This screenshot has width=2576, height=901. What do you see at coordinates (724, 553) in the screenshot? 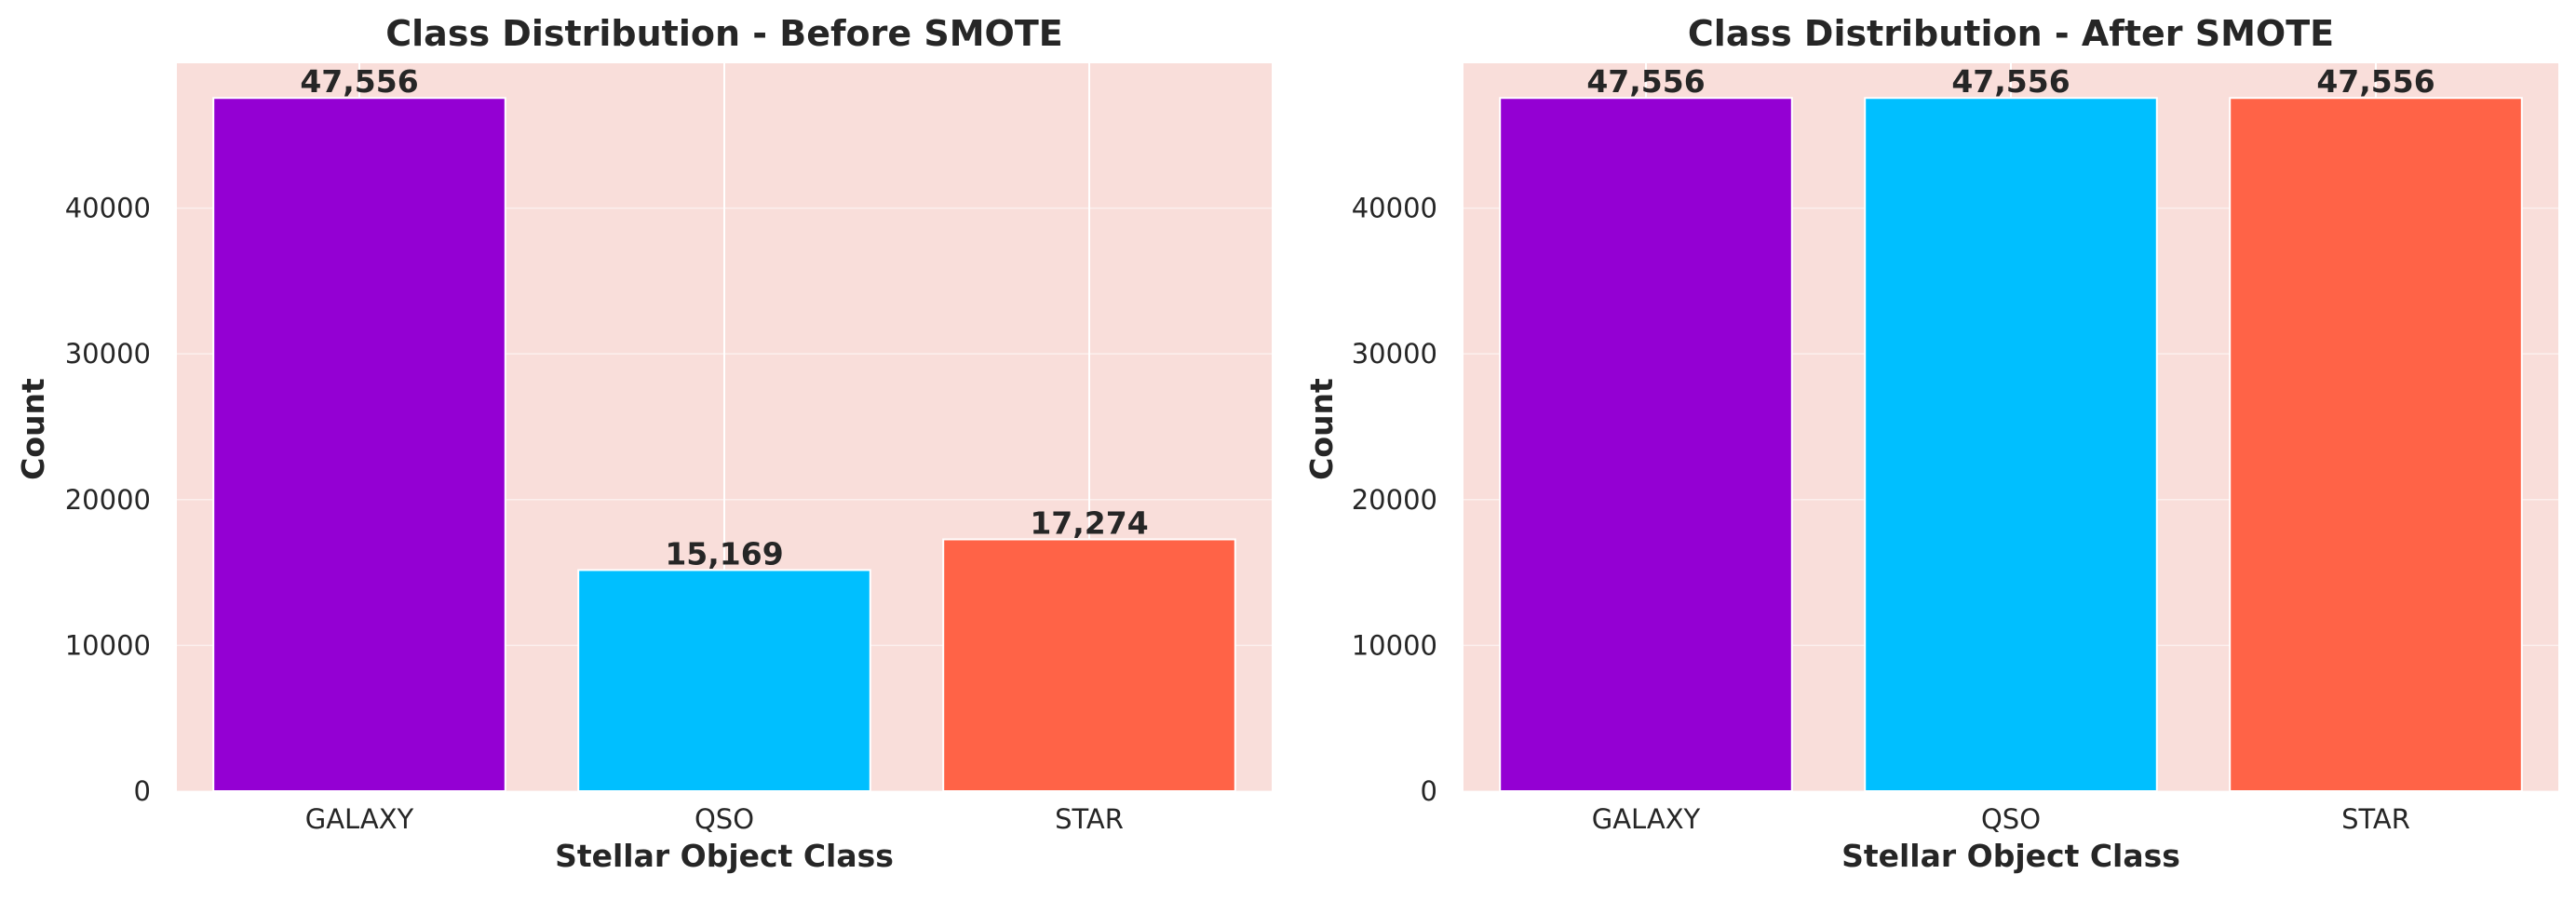
I see `data-label: 15,169` at bounding box center [724, 553].